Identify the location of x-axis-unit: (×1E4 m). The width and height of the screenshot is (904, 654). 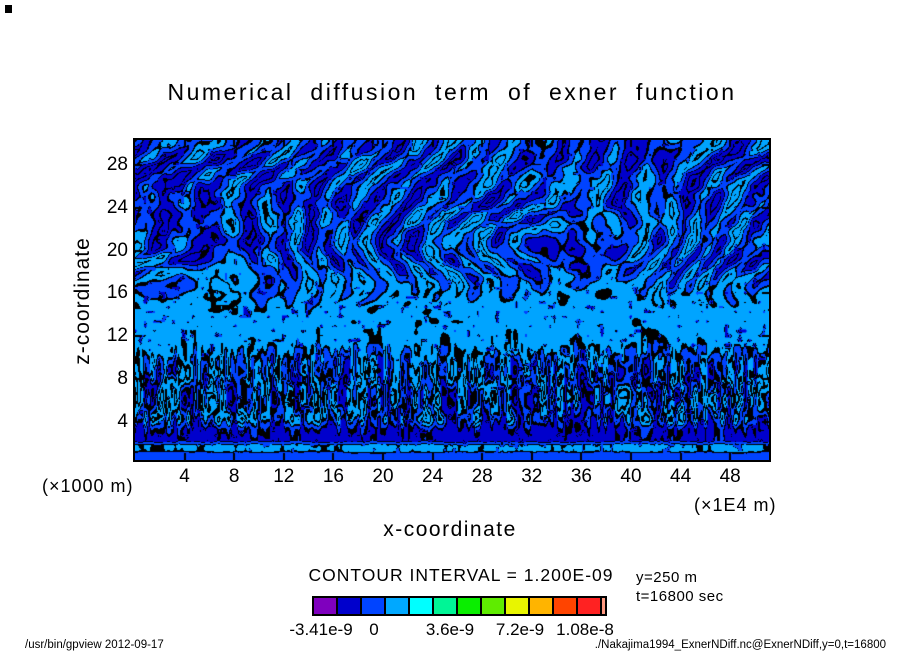
(735, 505).